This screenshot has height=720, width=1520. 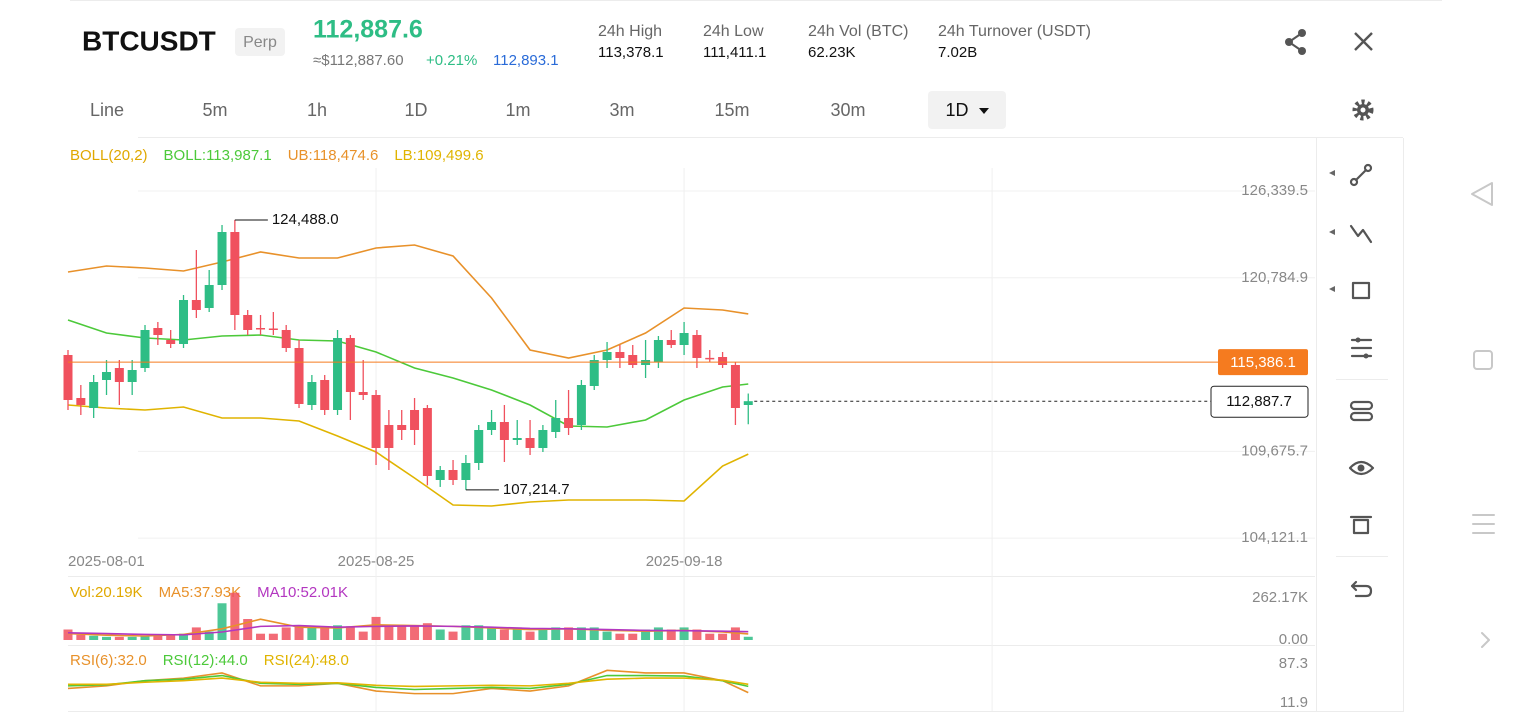 What do you see at coordinates (1293, 663) in the screenshot?
I see `y-tick-label: 87.3` at bounding box center [1293, 663].